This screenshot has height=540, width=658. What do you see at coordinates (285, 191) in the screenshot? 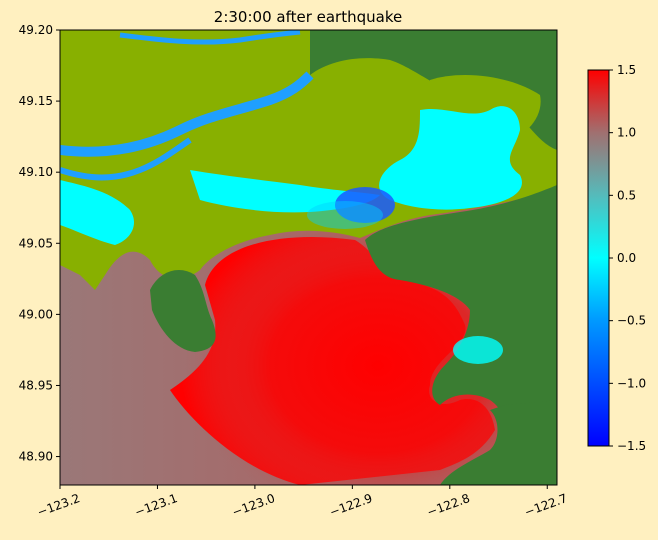
I see `flooded-delta` at bounding box center [285, 191].